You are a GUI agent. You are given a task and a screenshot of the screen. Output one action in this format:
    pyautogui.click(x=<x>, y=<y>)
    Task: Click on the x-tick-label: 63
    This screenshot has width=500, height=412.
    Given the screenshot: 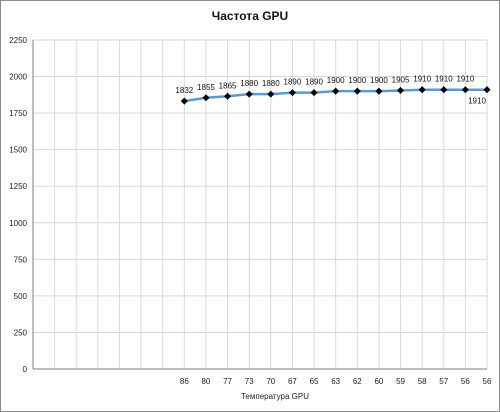 What is the action you would take?
    pyautogui.click(x=335, y=381)
    